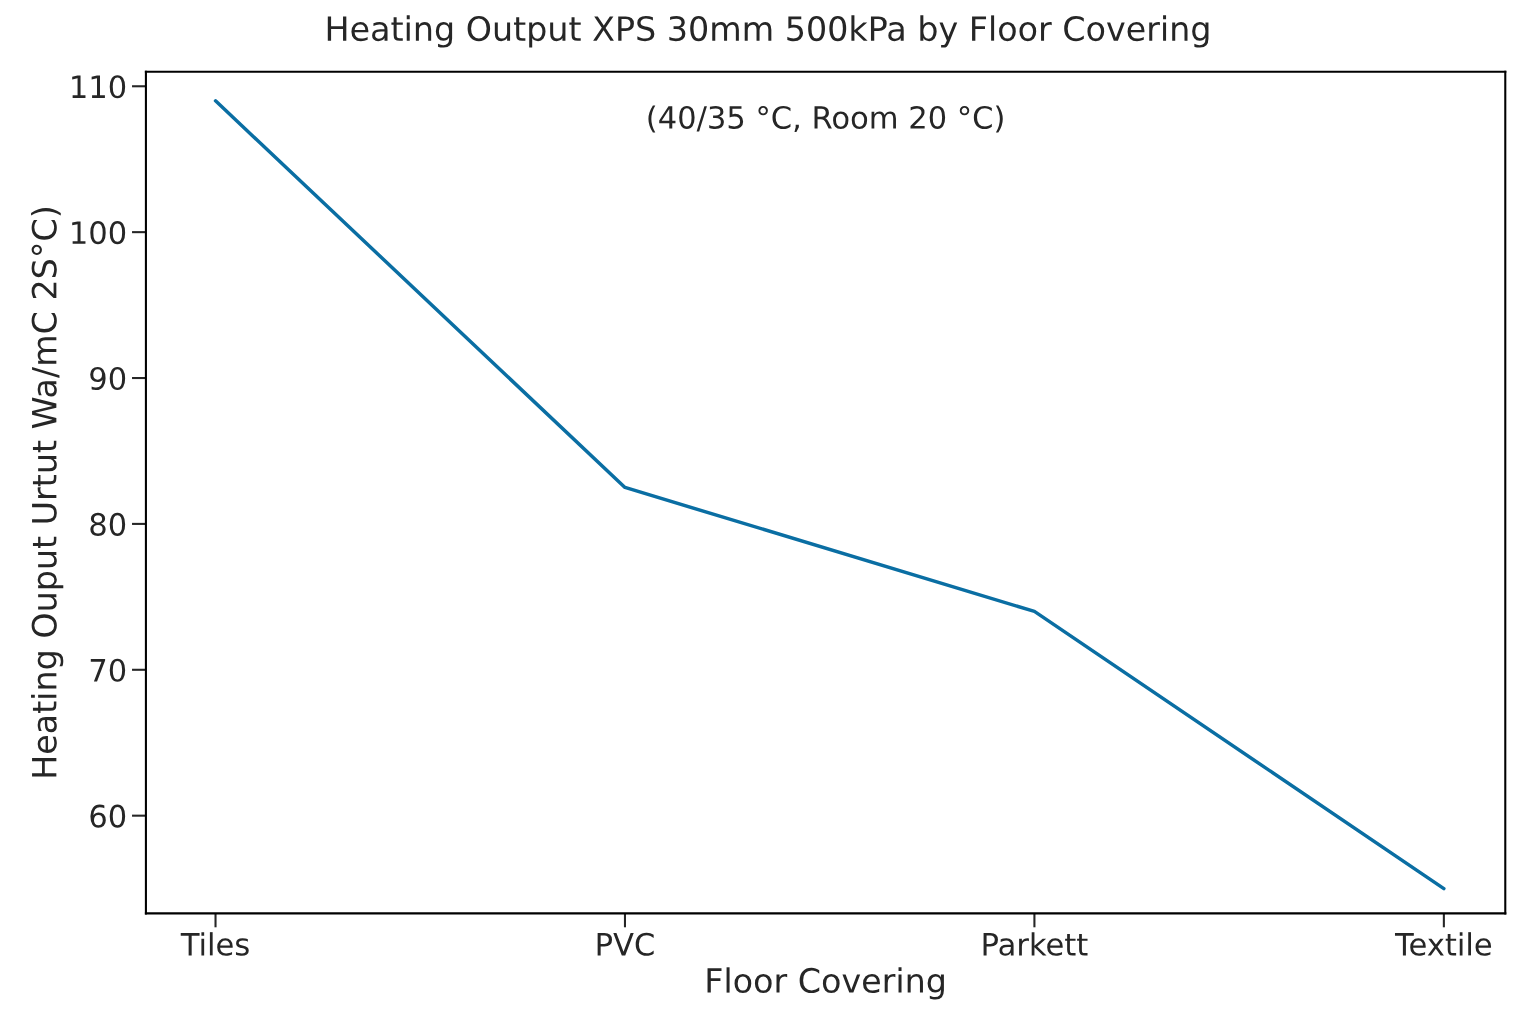  I want to click on x-tick-label: PVC, so click(625, 944).